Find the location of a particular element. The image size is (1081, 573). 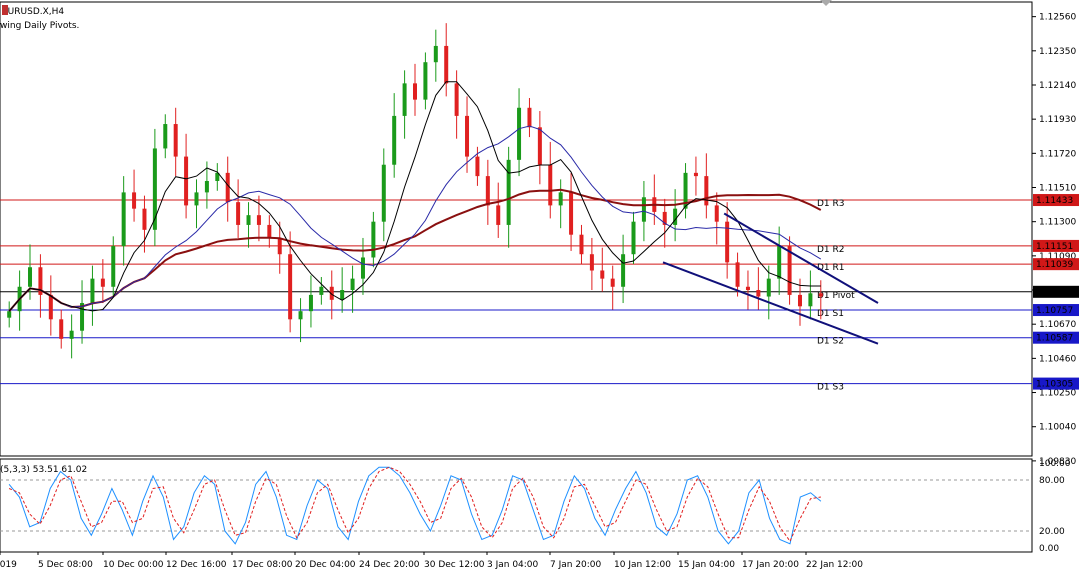

time-tick-label: 24 Dec 20:00 is located at coordinates (389, 565).